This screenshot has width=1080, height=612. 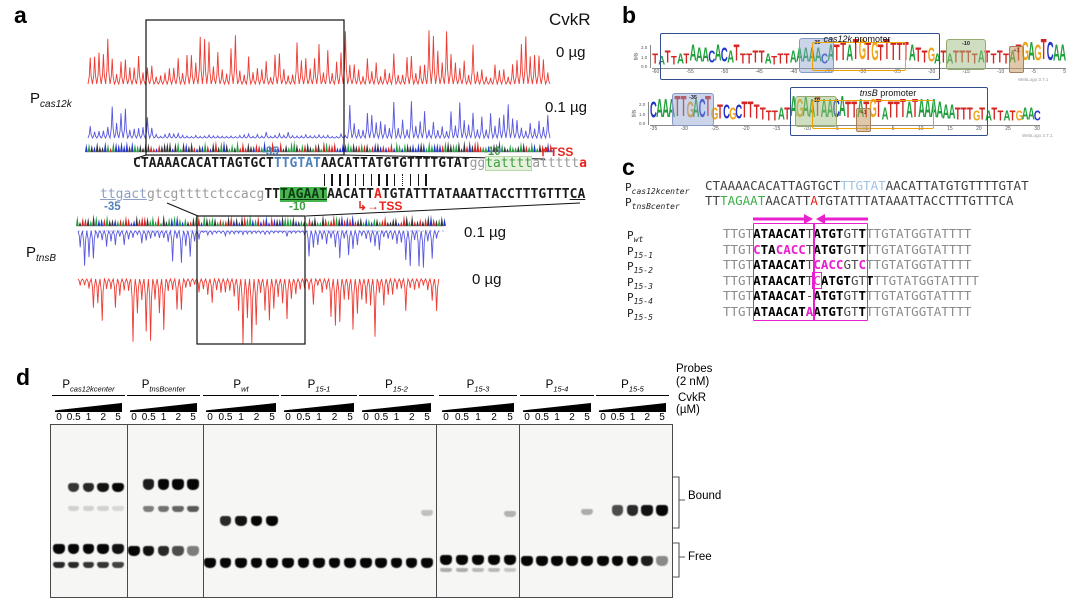 I want to click on probe-name-sub: 15-1, so click(x=643, y=255).